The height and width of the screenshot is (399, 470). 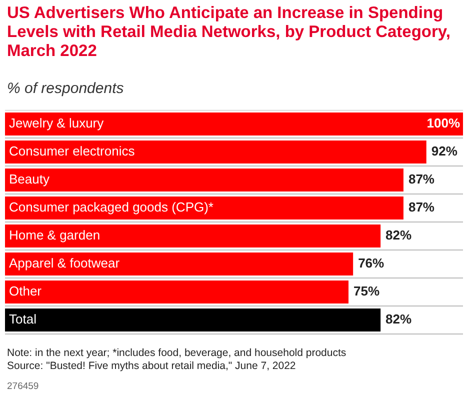 What do you see at coordinates (65, 88) in the screenshot?
I see `chart-subtitle: % of respondents` at bounding box center [65, 88].